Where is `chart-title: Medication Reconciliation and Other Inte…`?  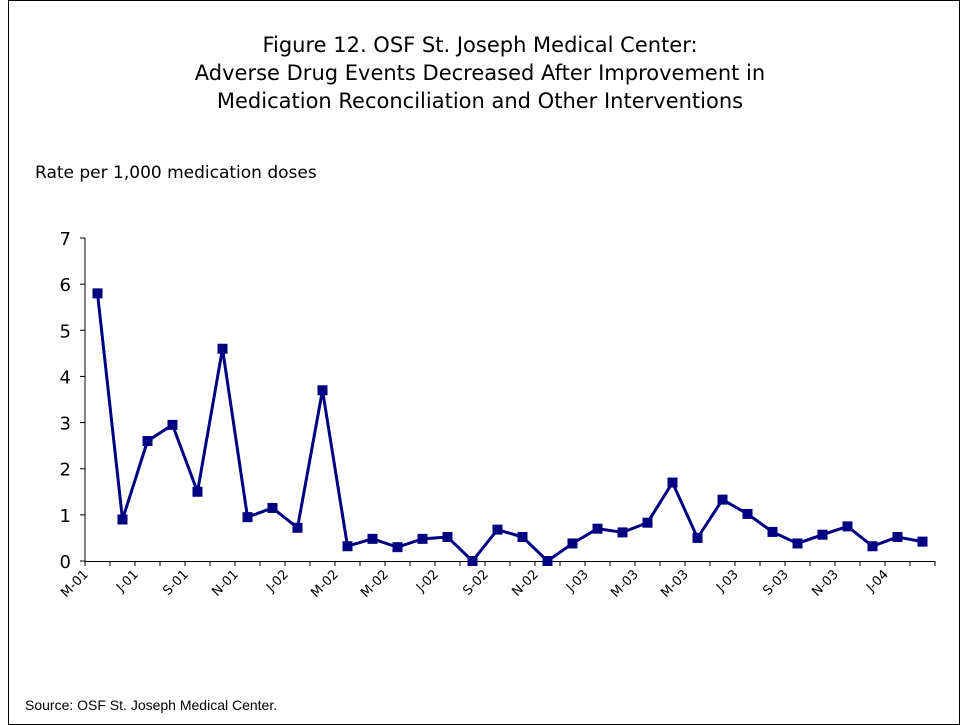 chart-title: Medication Reconciliation and Other Inte… is located at coordinates (480, 101).